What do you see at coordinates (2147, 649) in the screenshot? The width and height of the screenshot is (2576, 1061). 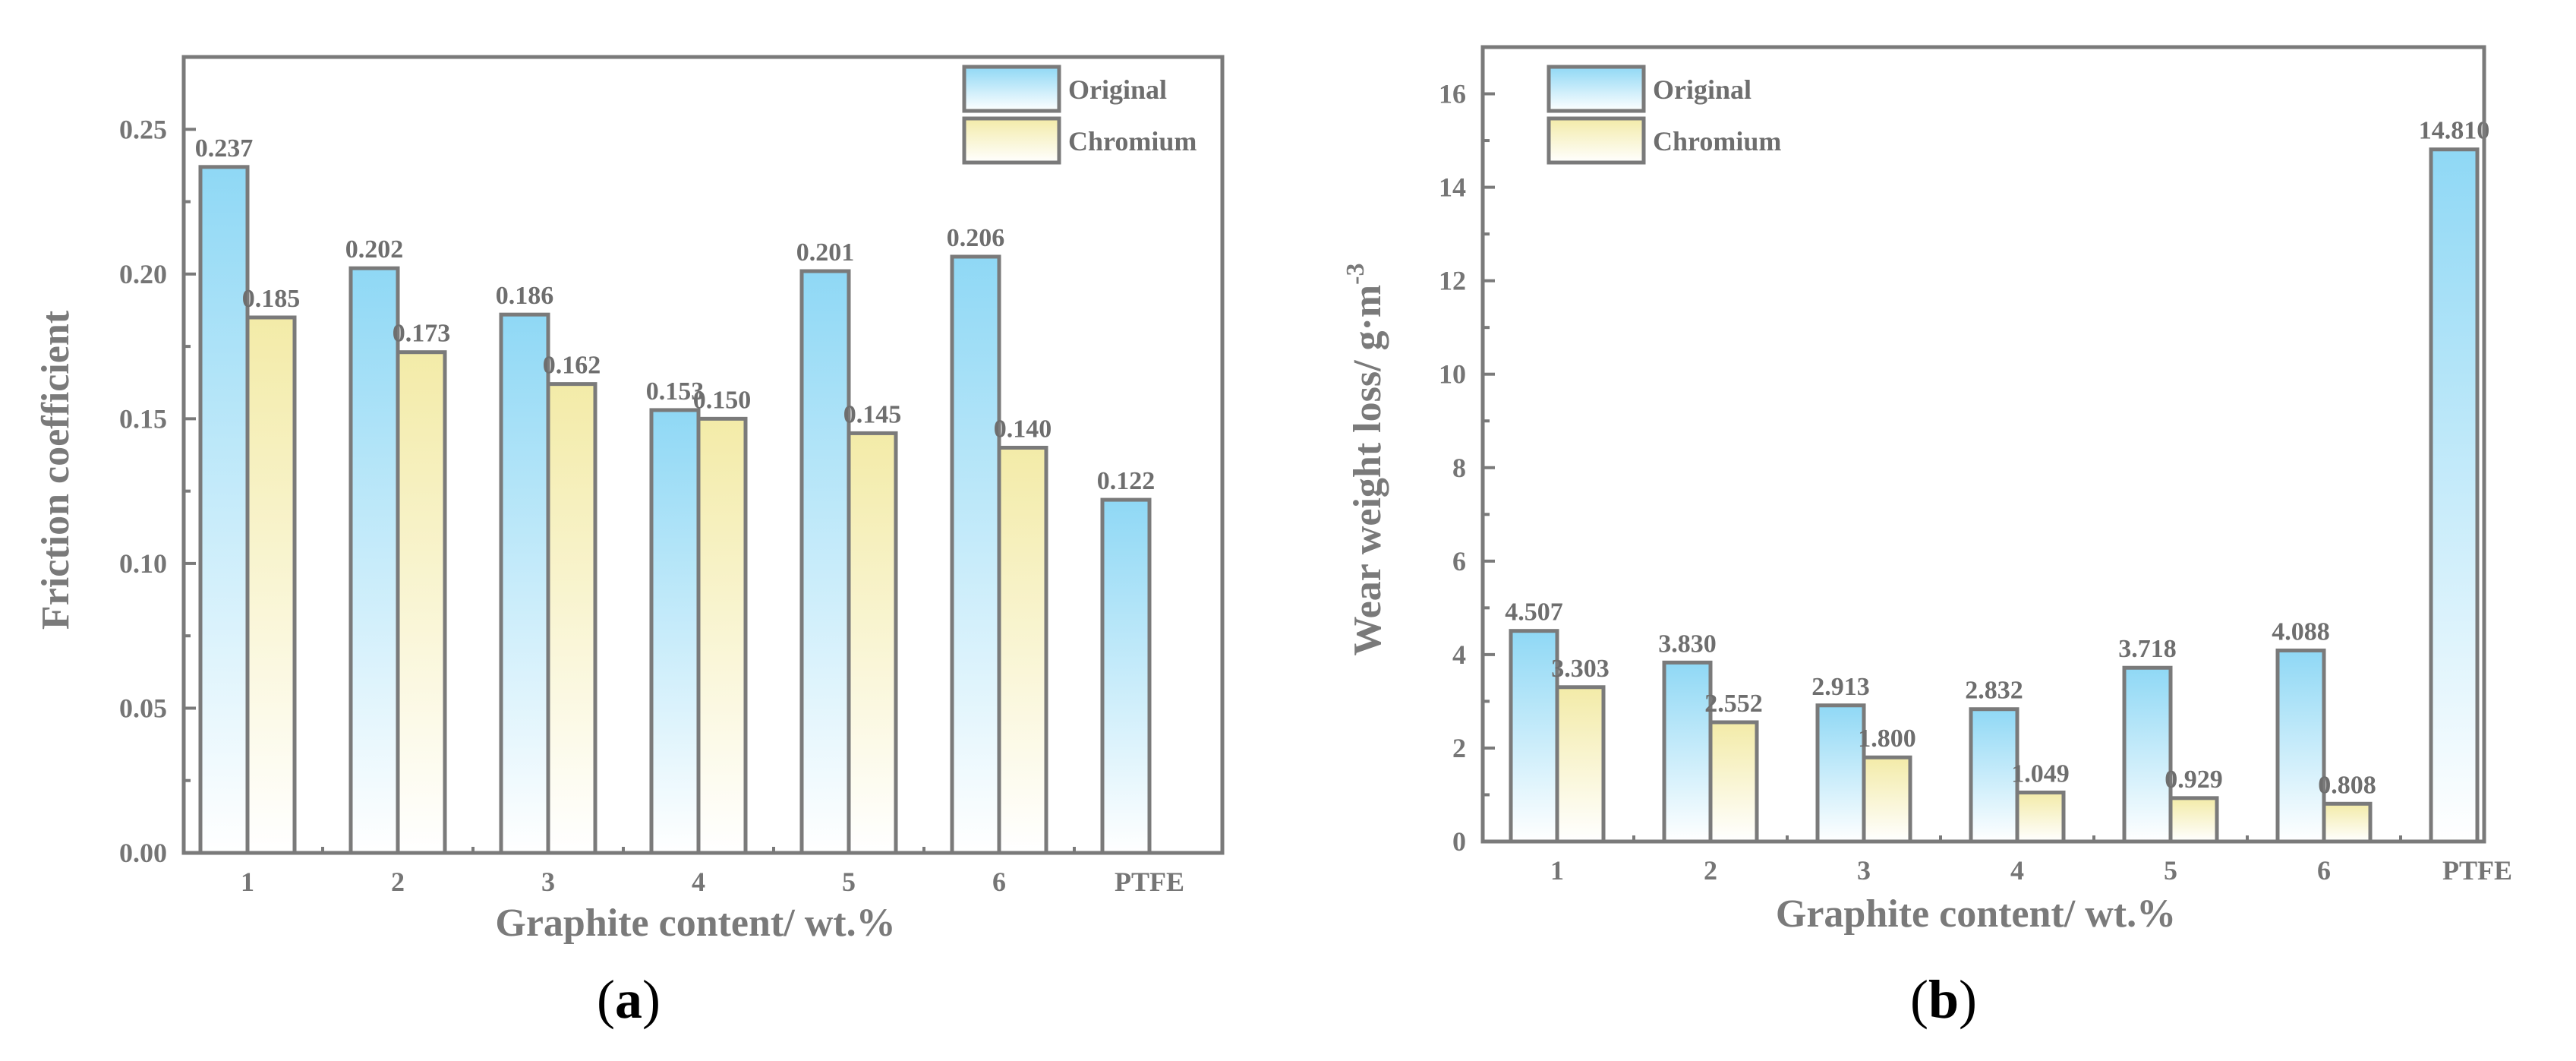 I see `data-label-original: 3.718` at bounding box center [2147, 649].